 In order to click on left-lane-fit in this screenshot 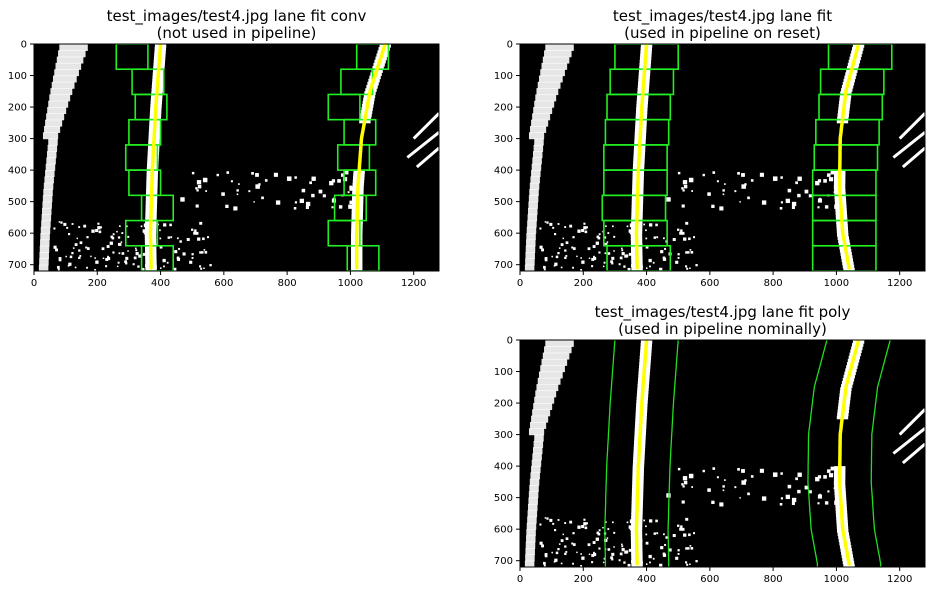, I will do `click(155, 157)`.